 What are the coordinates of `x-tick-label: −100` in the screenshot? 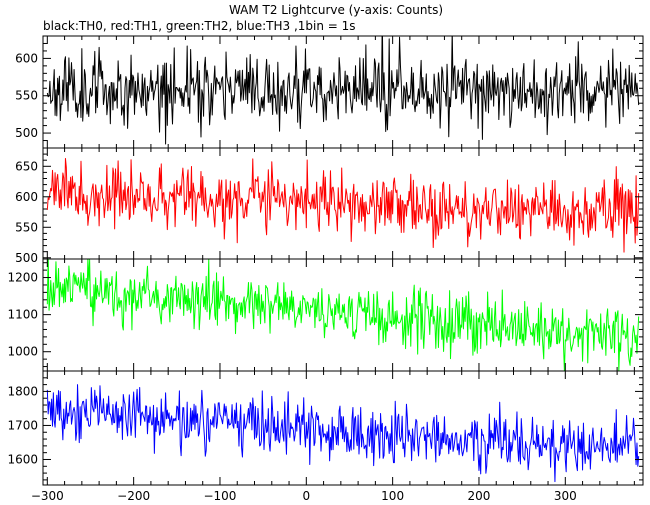 It's located at (219, 496).